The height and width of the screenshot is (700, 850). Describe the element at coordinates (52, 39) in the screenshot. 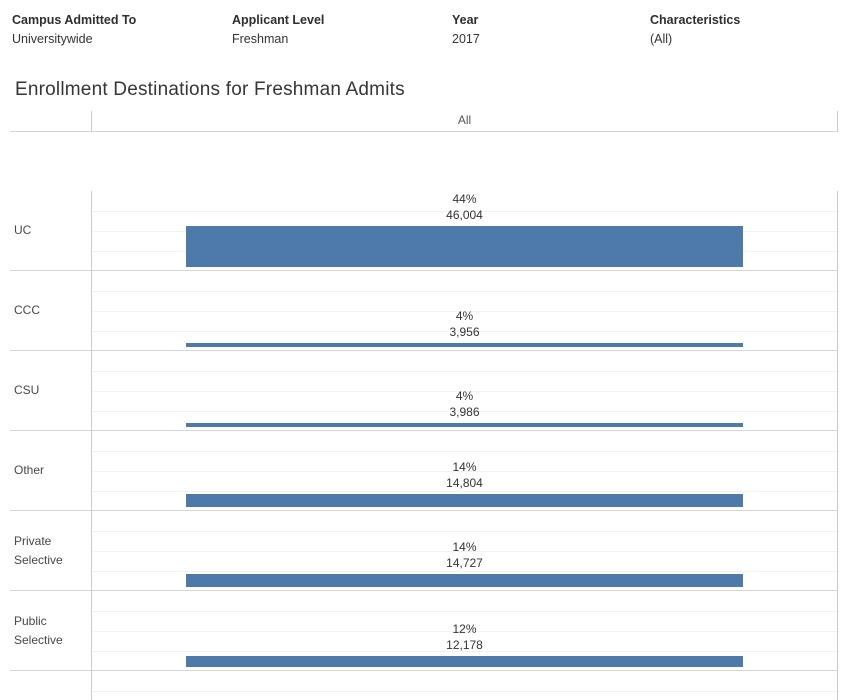

I see `filter-value: Universitywide` at that location.